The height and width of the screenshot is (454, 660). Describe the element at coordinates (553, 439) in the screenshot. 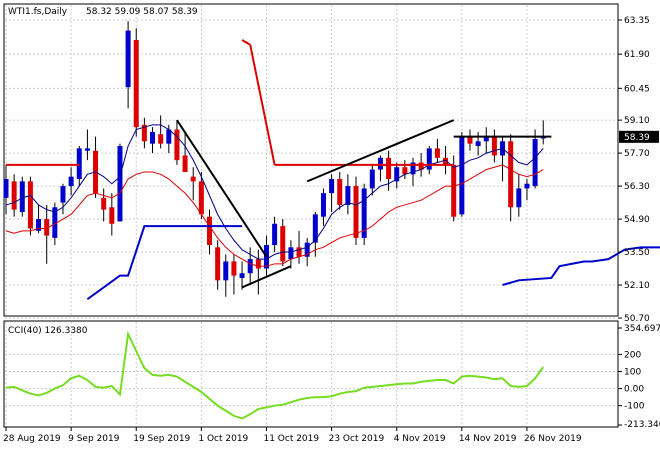

I see `time-tick-label: 26 Nov 2019` at that location.